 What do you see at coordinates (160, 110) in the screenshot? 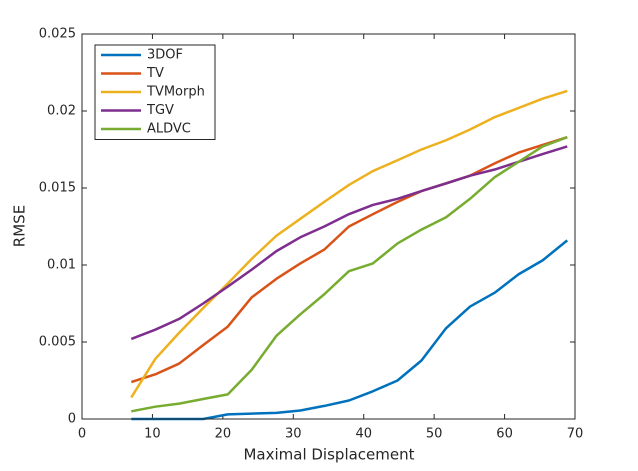
I see `legend-label: TGV` at bounding box center [160, 110].